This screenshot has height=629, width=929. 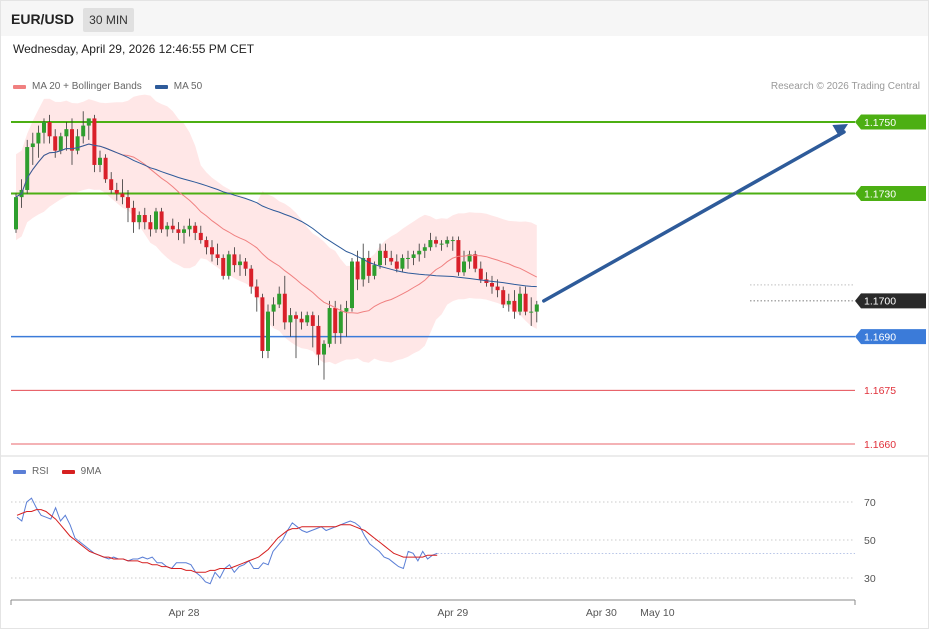 I want to click on level-tag-1.1730, so click(x=890, y=194).